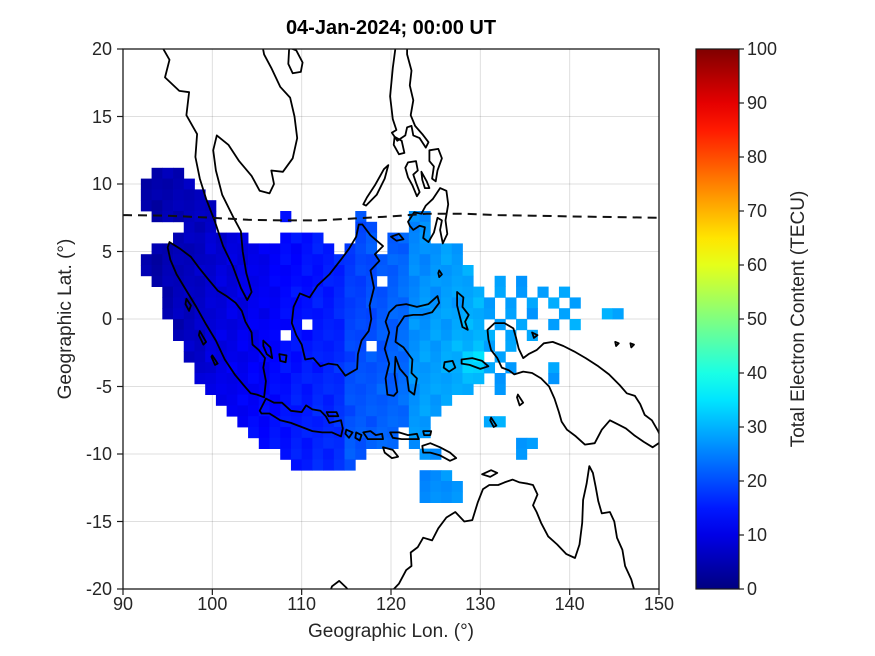 The image size is (875, 656). Describe the element at coordinates (106, 319) in the screenshot. I see `y-tick-label: 0` at that location.